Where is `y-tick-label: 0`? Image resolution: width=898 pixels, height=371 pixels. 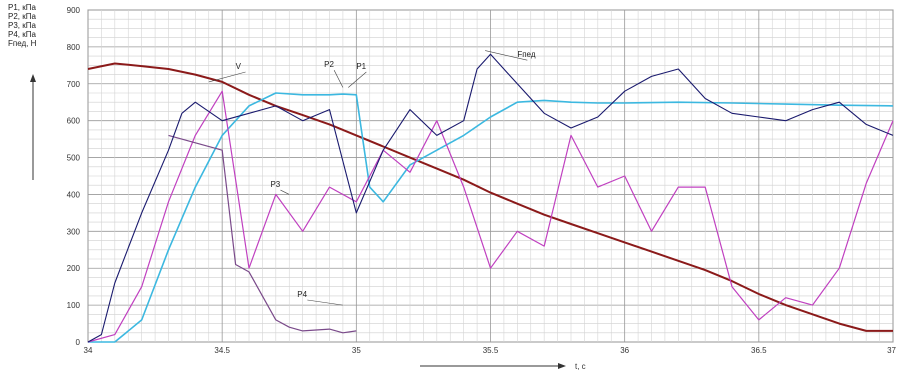
y-tick-label: 0 is located at coordinates (78, 342).